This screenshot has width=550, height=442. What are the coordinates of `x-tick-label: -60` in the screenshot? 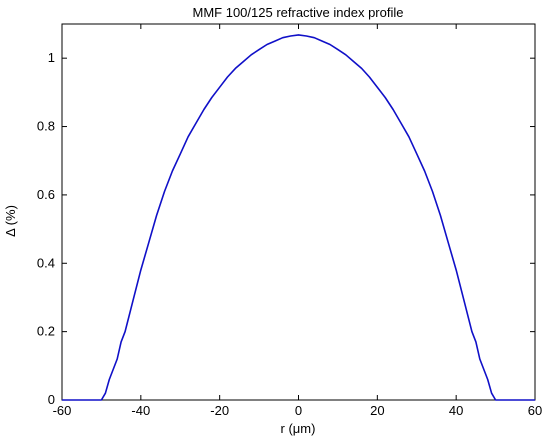 It's located at (62, 410).